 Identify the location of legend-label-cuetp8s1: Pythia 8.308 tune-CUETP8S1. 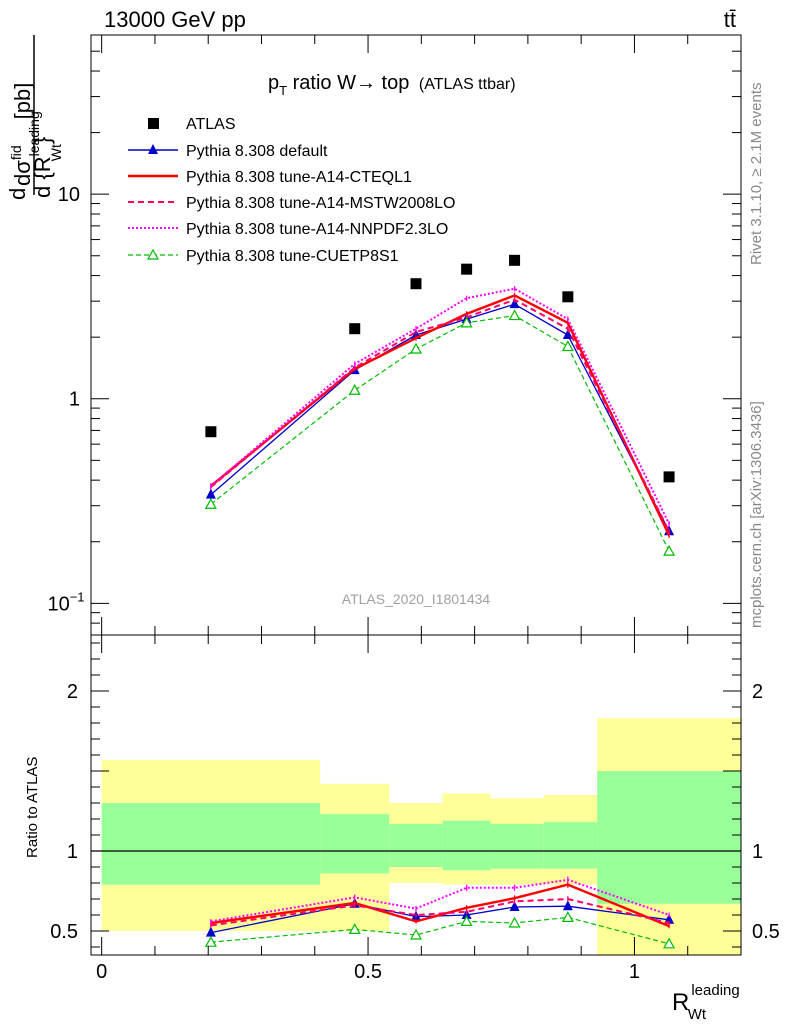
(292, 256).